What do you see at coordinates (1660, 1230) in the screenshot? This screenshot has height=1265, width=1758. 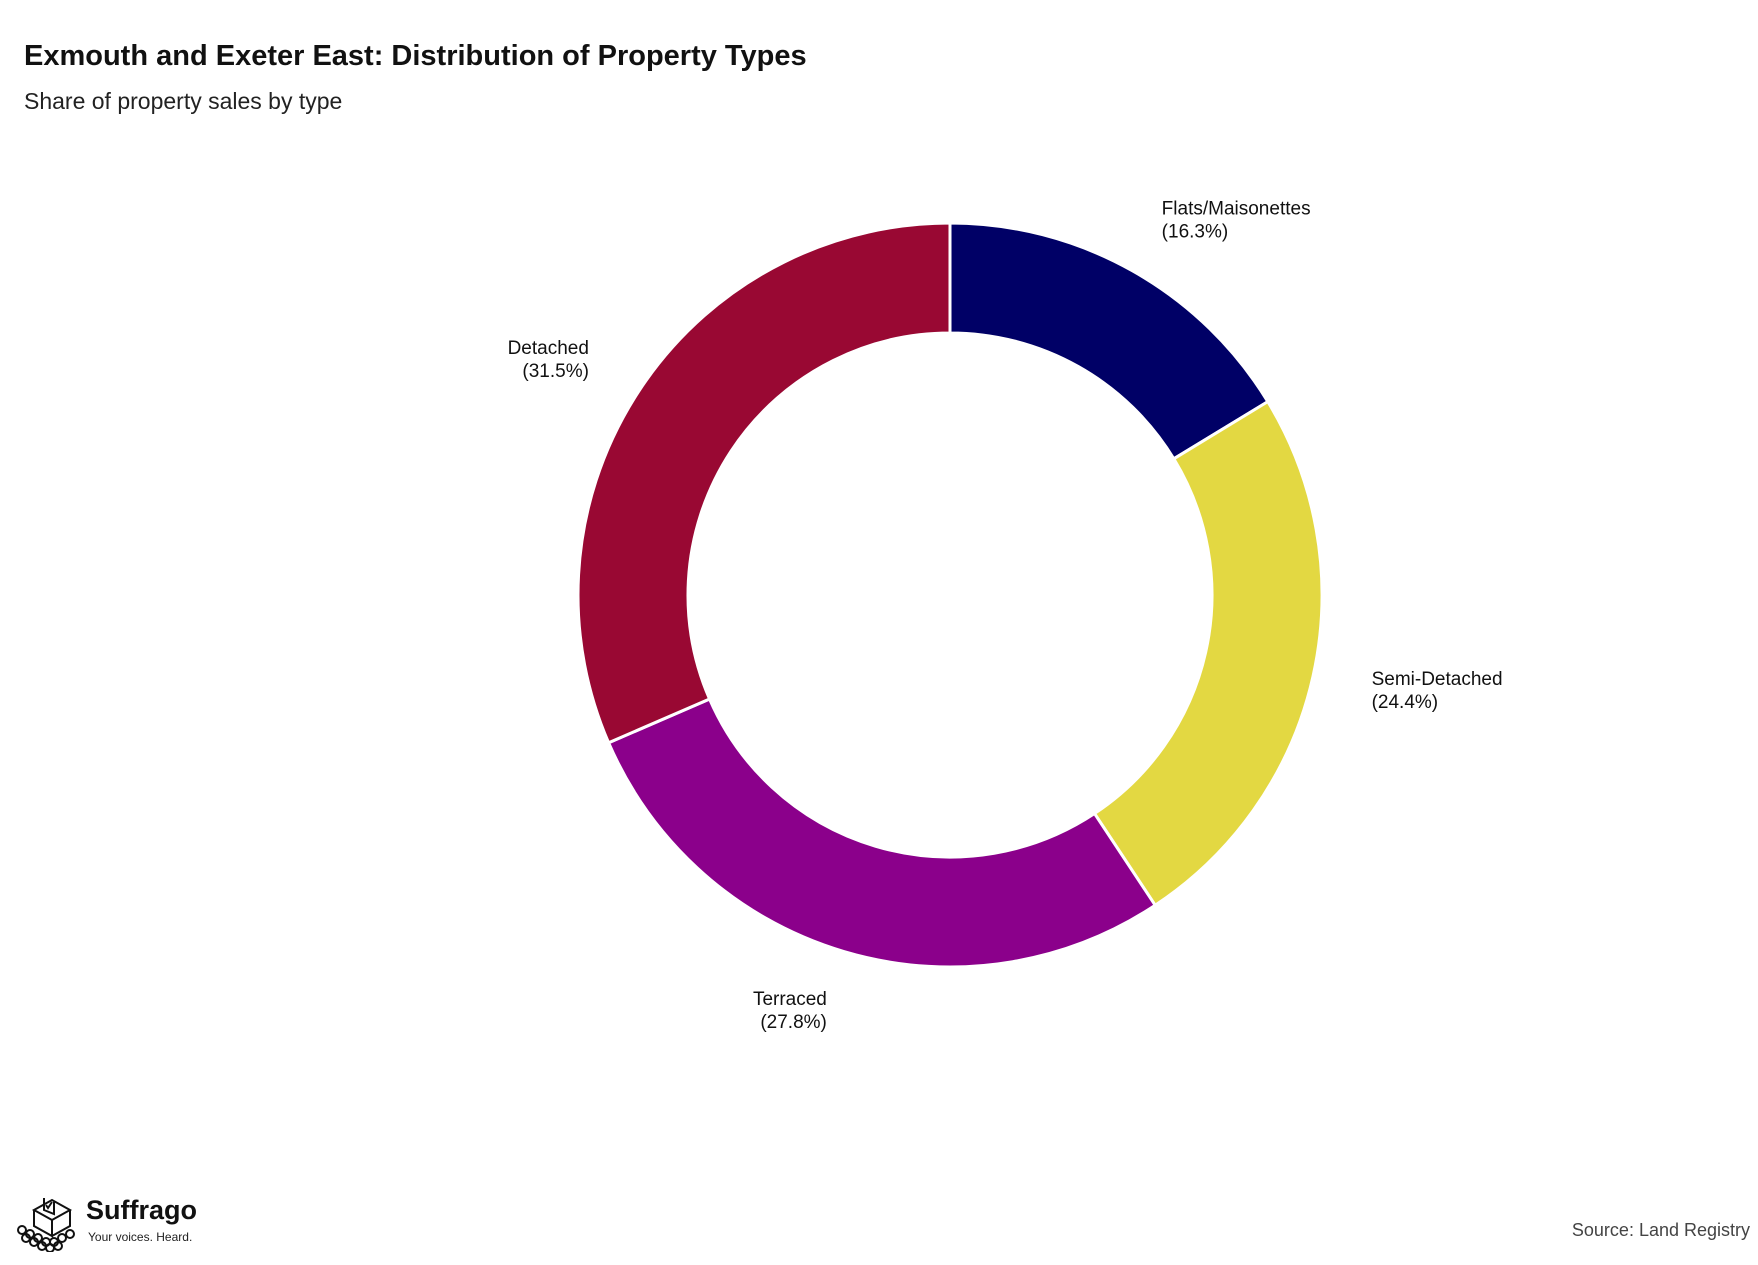 I see `source-note: Source: Land Registry` at bounding box center [1660, 1230].